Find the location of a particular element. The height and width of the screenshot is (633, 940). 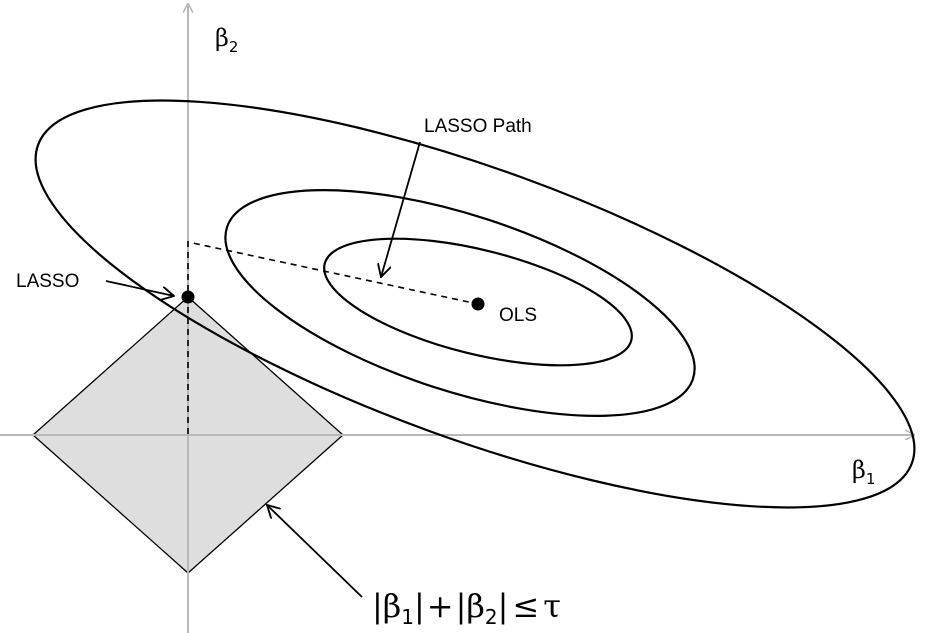

lasso-path-arrow is located at coordinates (401, 209).